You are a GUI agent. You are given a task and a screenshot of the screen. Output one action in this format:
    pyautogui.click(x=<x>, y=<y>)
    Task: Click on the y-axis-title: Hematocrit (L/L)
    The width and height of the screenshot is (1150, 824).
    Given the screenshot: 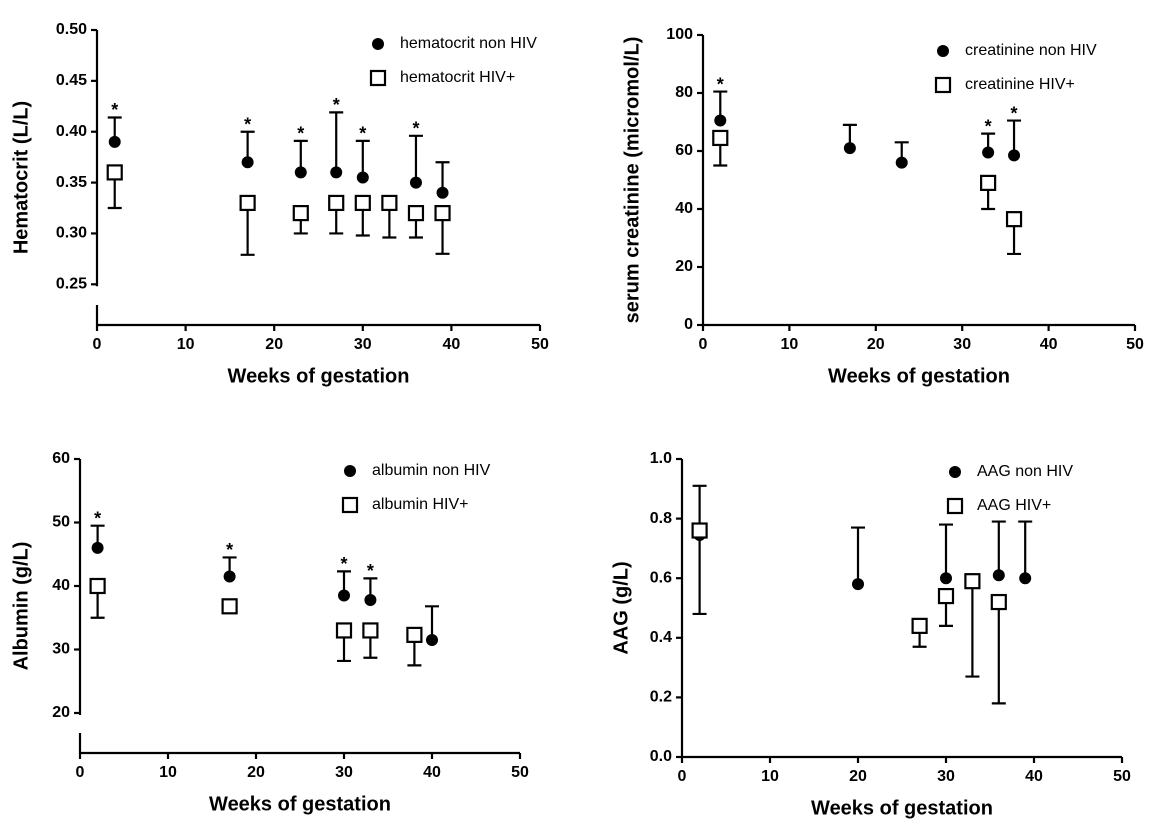 What is the action you would take?
    pyautogui.click(x=21, y=177)
    